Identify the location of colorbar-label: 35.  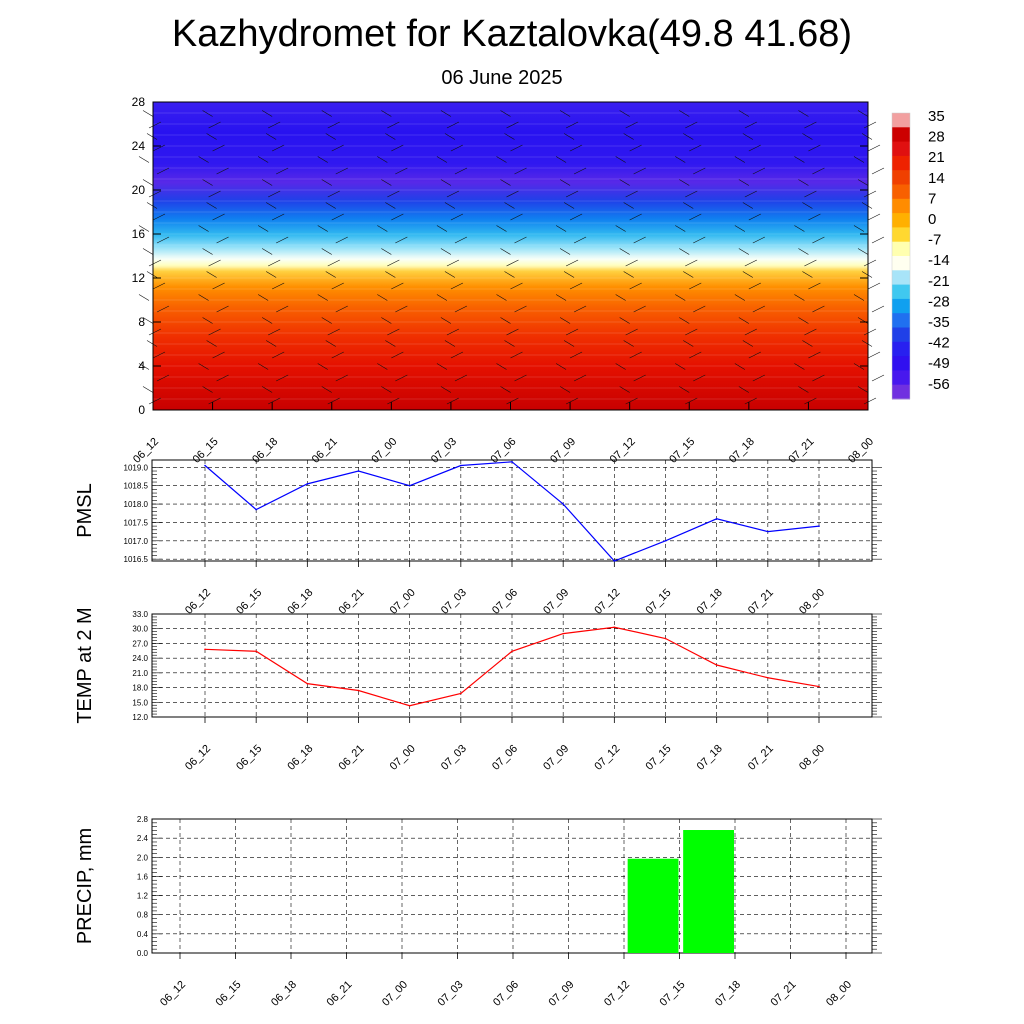
(936, 116).